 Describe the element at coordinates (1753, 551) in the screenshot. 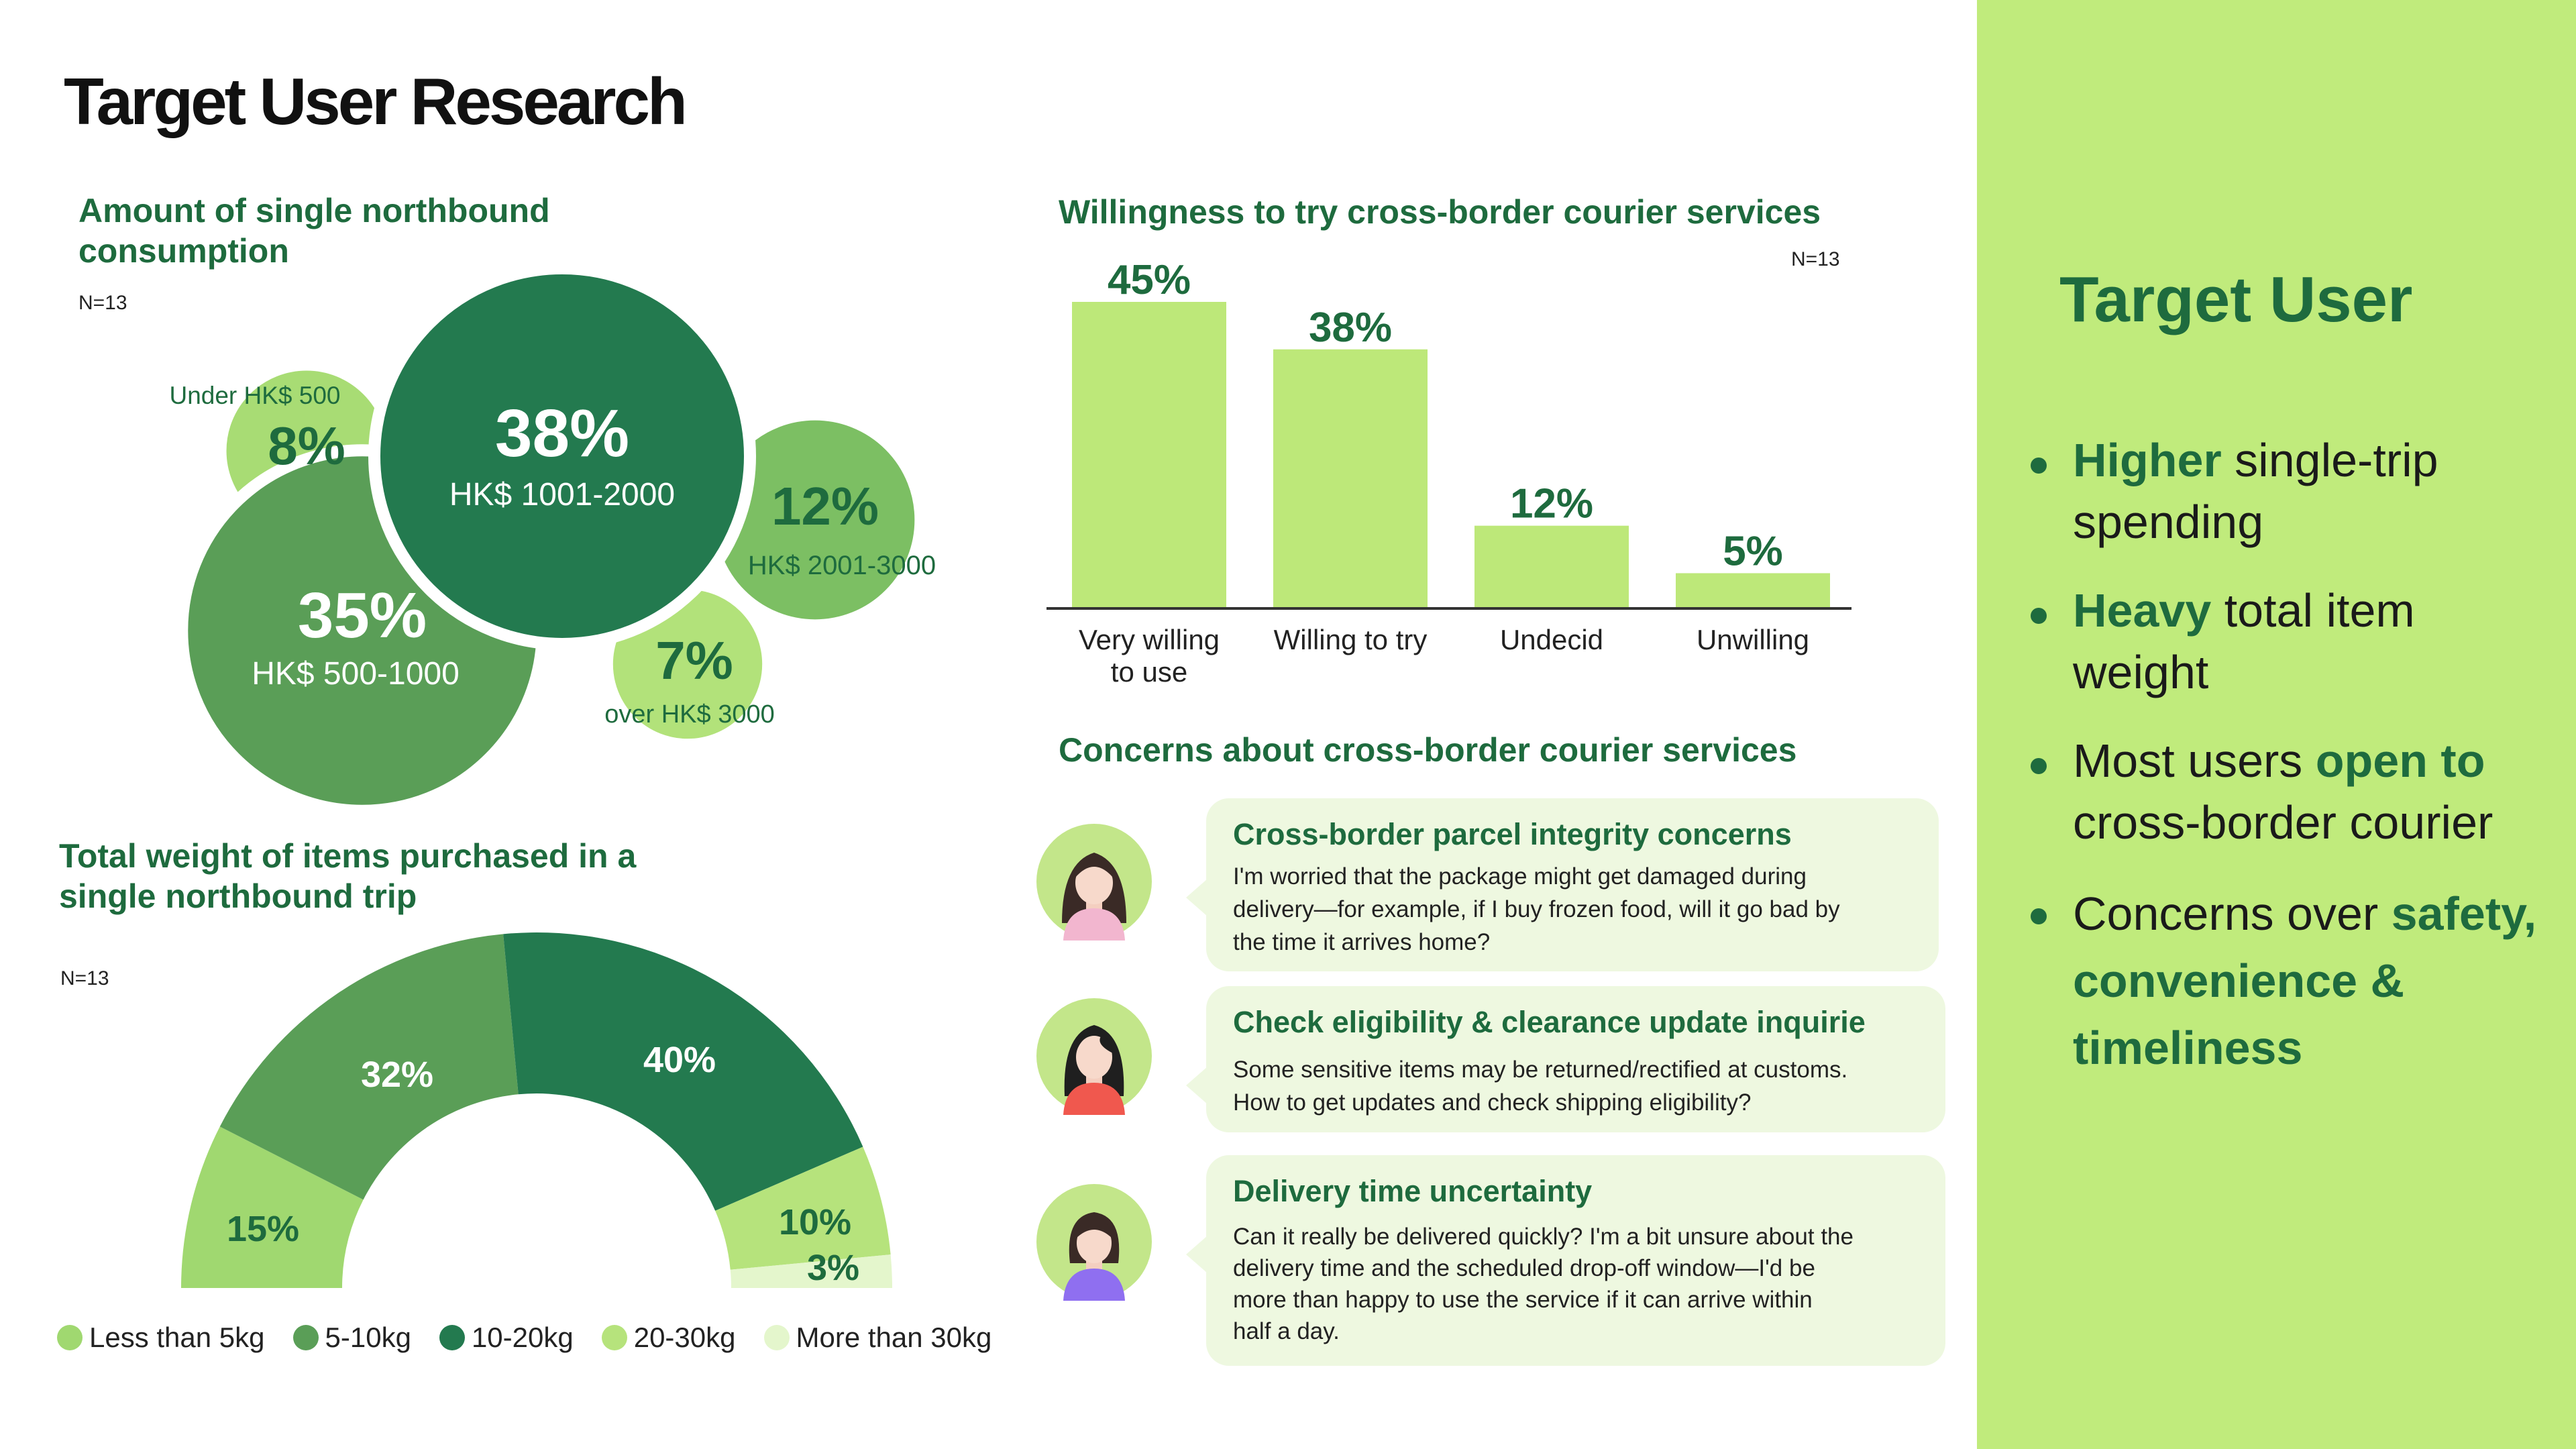

I see `bar-value-label: 5%` at that location.